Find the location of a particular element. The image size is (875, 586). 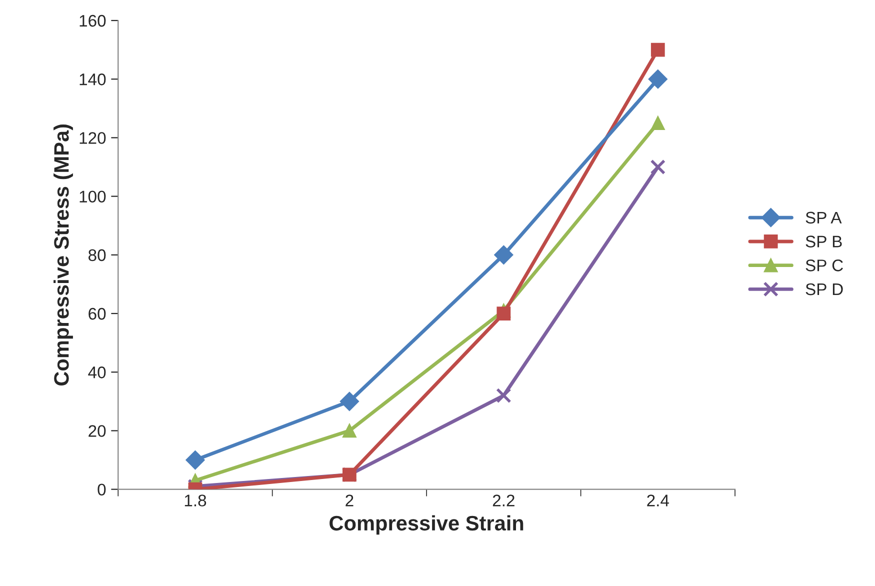

legend-label: SP D is located at coordinates (824, 289).